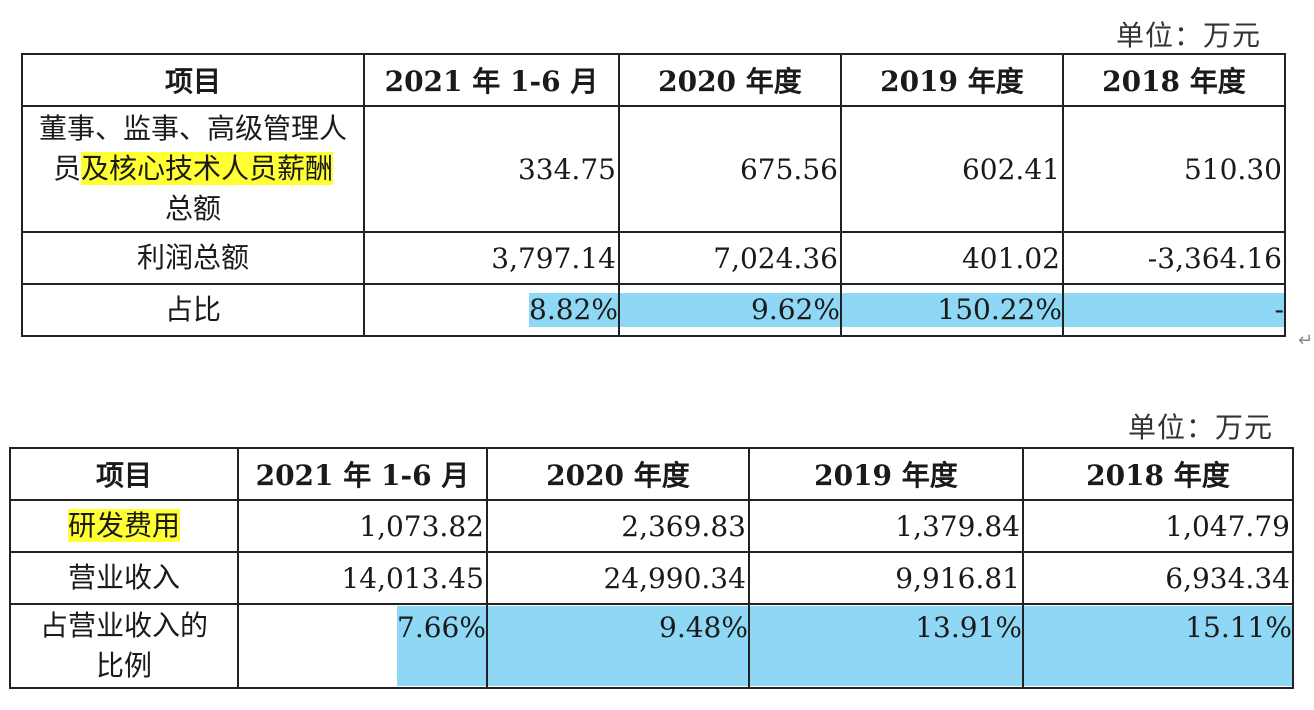 This screenshot has width=1314, height=710. I want to click on cell-value: 24,990.34, so click(617, 578).